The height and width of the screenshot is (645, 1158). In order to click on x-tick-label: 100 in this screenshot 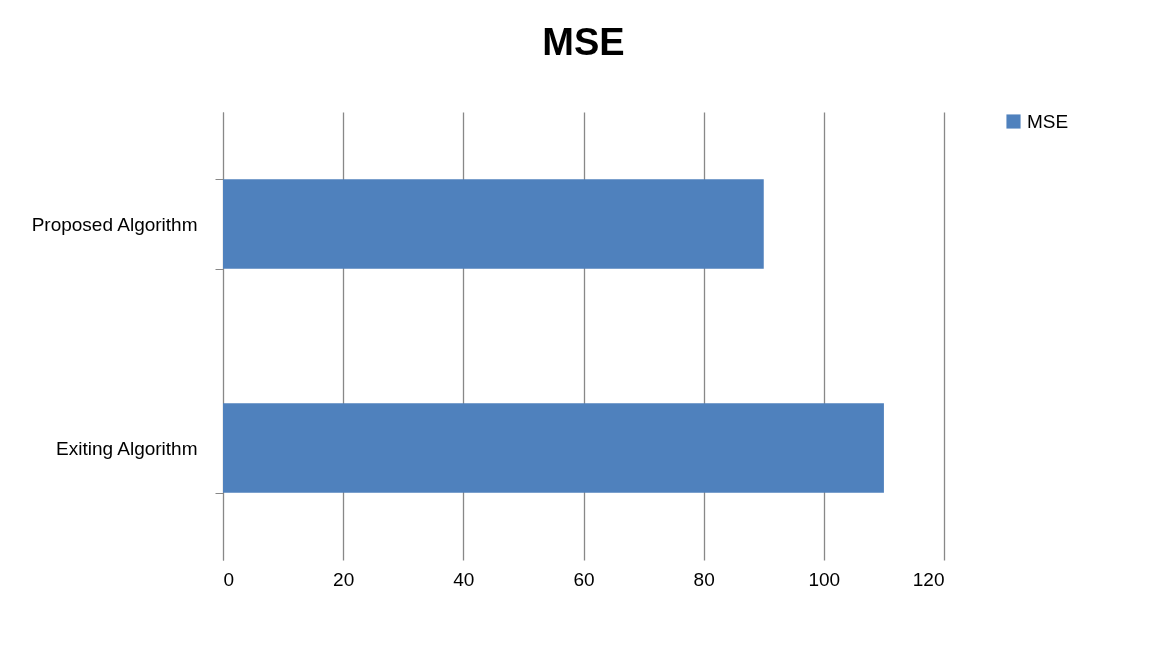, I will do `click(824, 579)`.